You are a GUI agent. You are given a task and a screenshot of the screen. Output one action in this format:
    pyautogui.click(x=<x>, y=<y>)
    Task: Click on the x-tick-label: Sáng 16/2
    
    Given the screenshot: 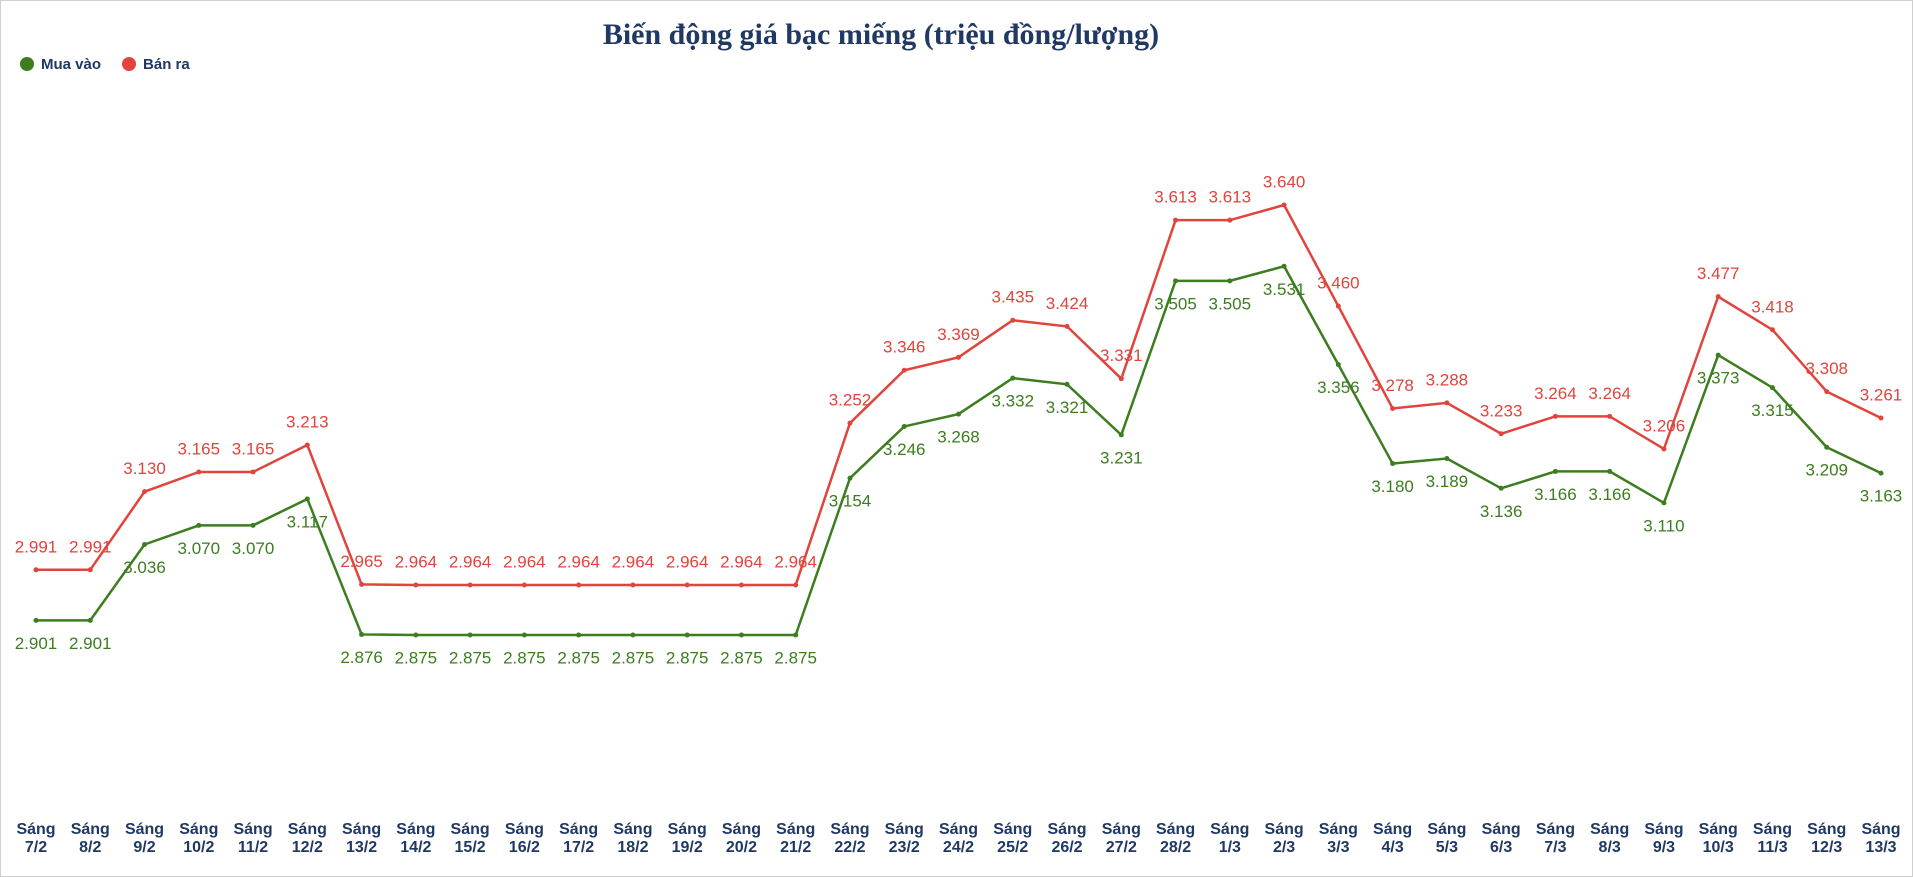 What is the action you would take?
    pyautogui.click(x=524, y=838)
    